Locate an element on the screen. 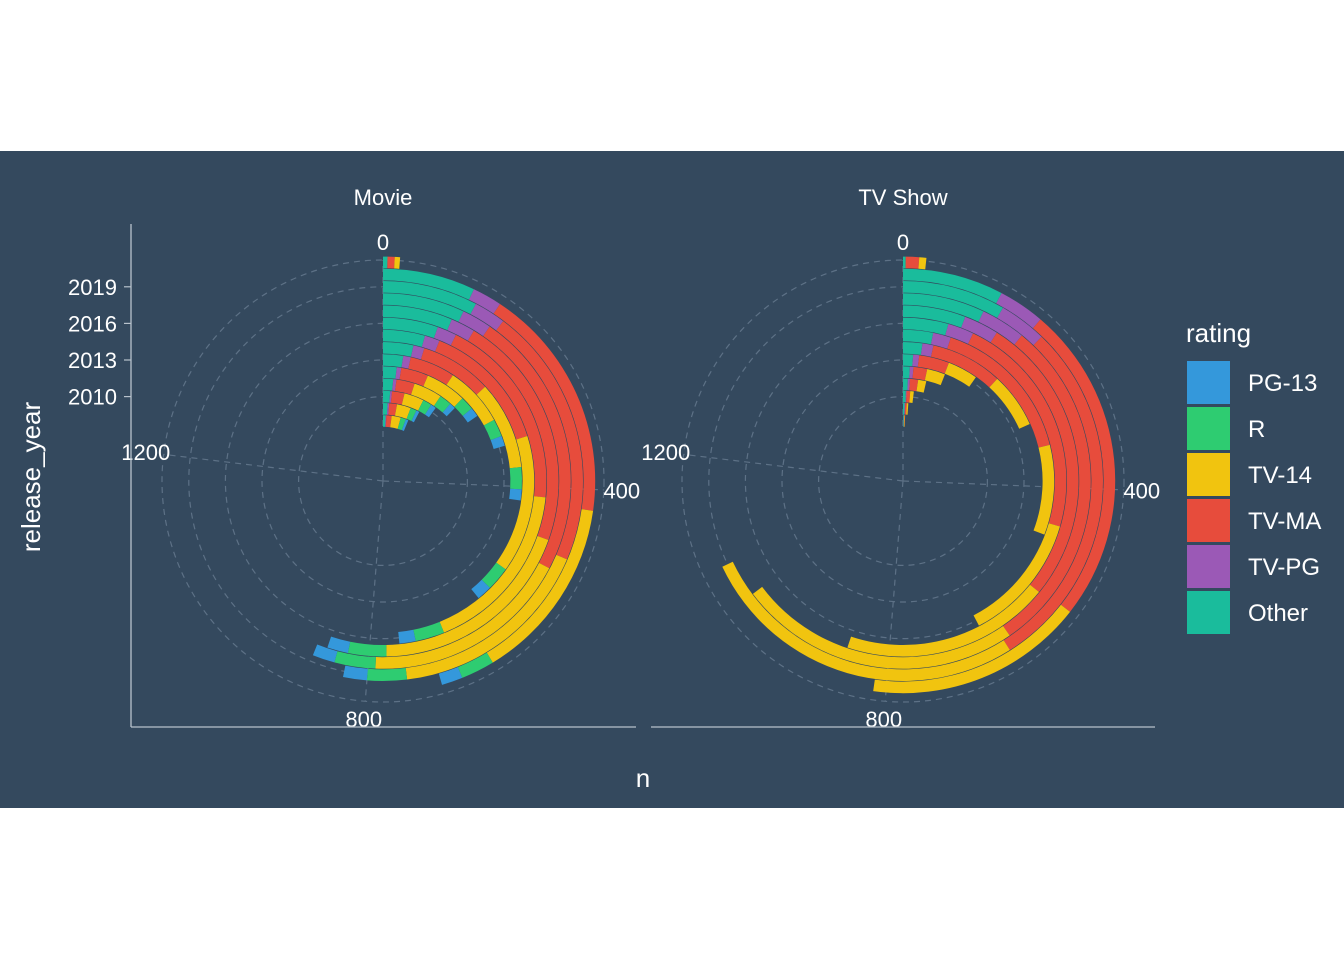 The height and width of the screenshot is (960, 1344). y-tick-label: 2019 is located at coordinates (92, 287).